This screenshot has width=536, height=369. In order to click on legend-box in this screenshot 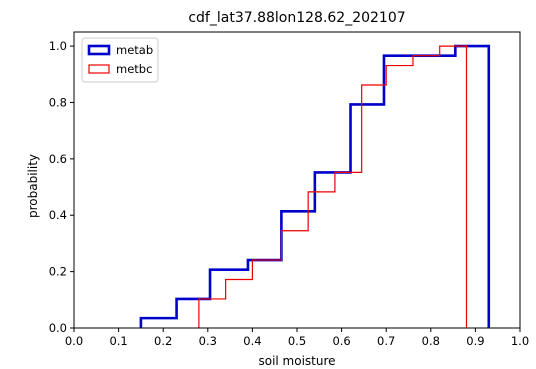, I will do `click(120, 60)`.